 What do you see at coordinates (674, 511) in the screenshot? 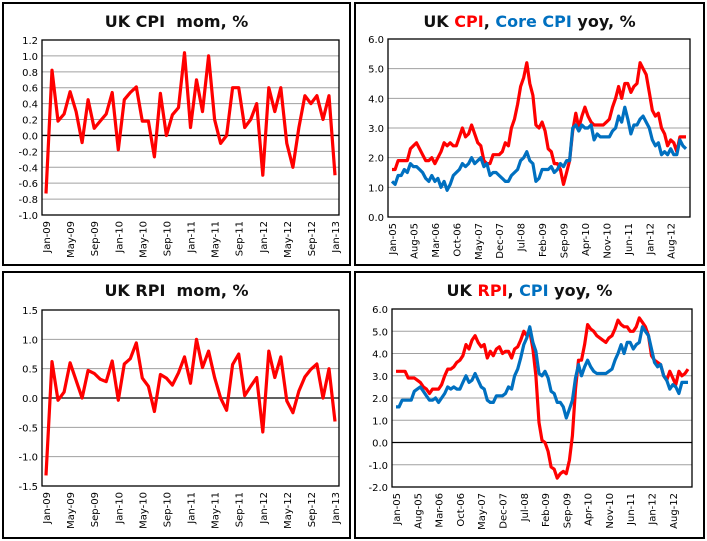
I see `x-tick-label: Aug-12` at bounding box center [674, 511].